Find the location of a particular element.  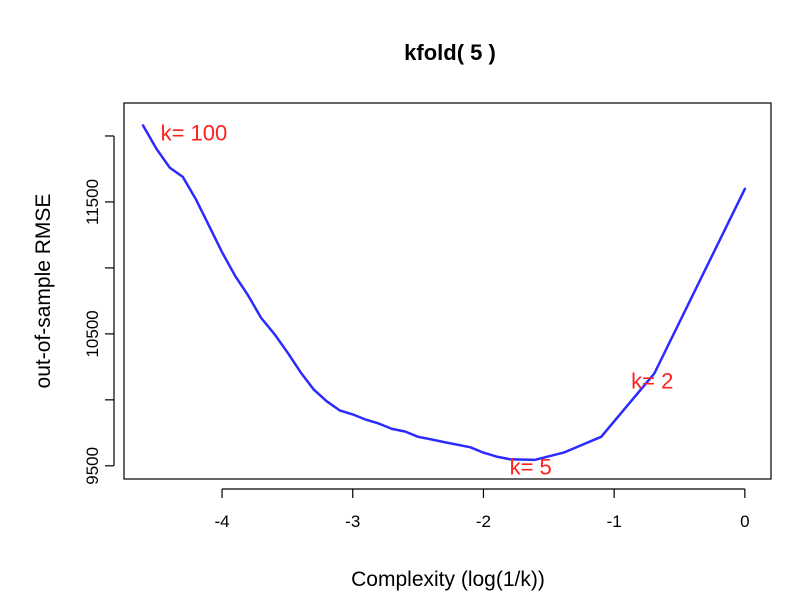

x-tick-label: -3 is located at coordinates (352, 521).